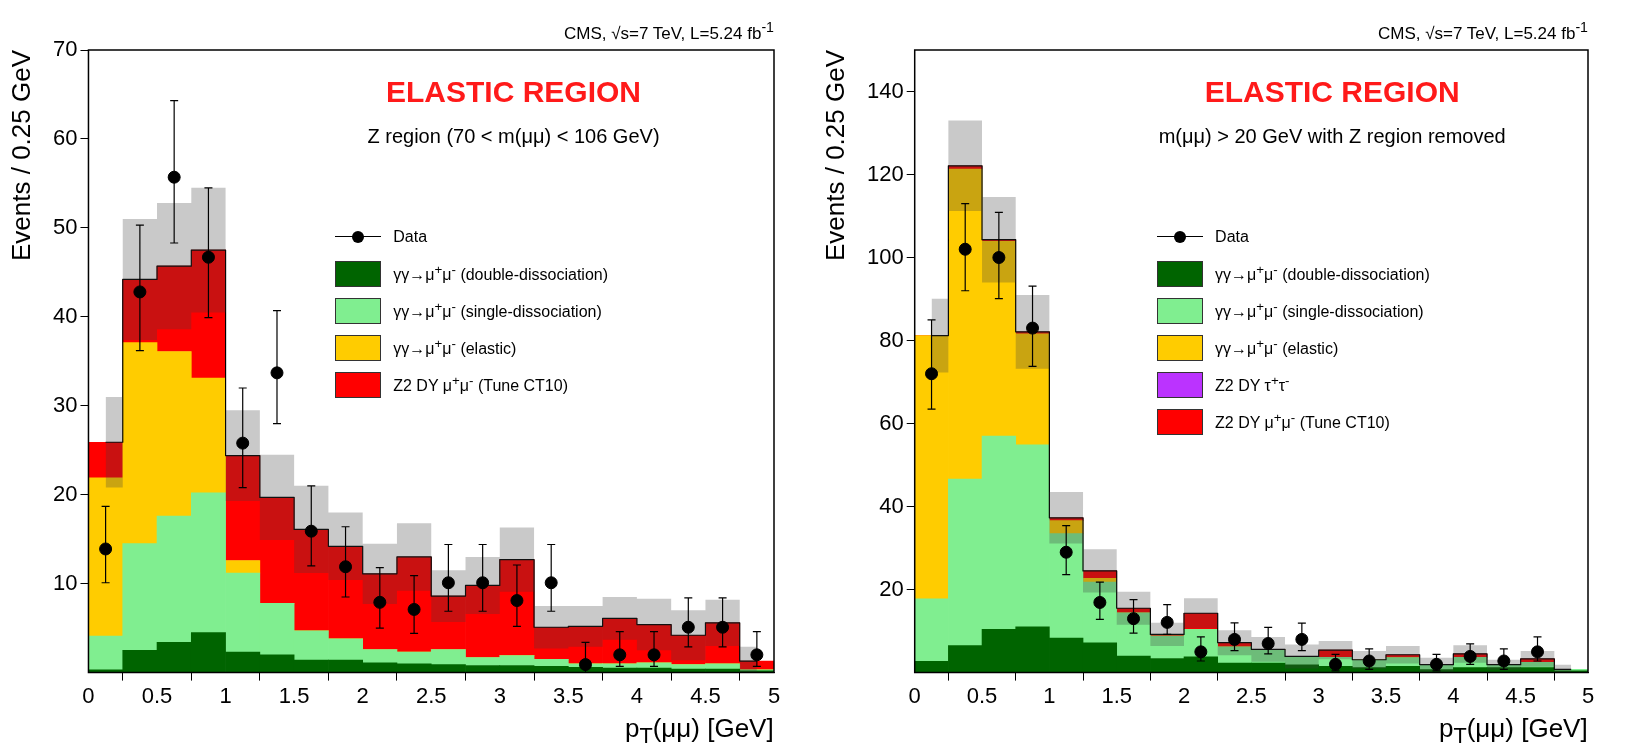 This screenshot has width=1628, height=753. I want to click on y-tick-label: 140, so click(885, 90).